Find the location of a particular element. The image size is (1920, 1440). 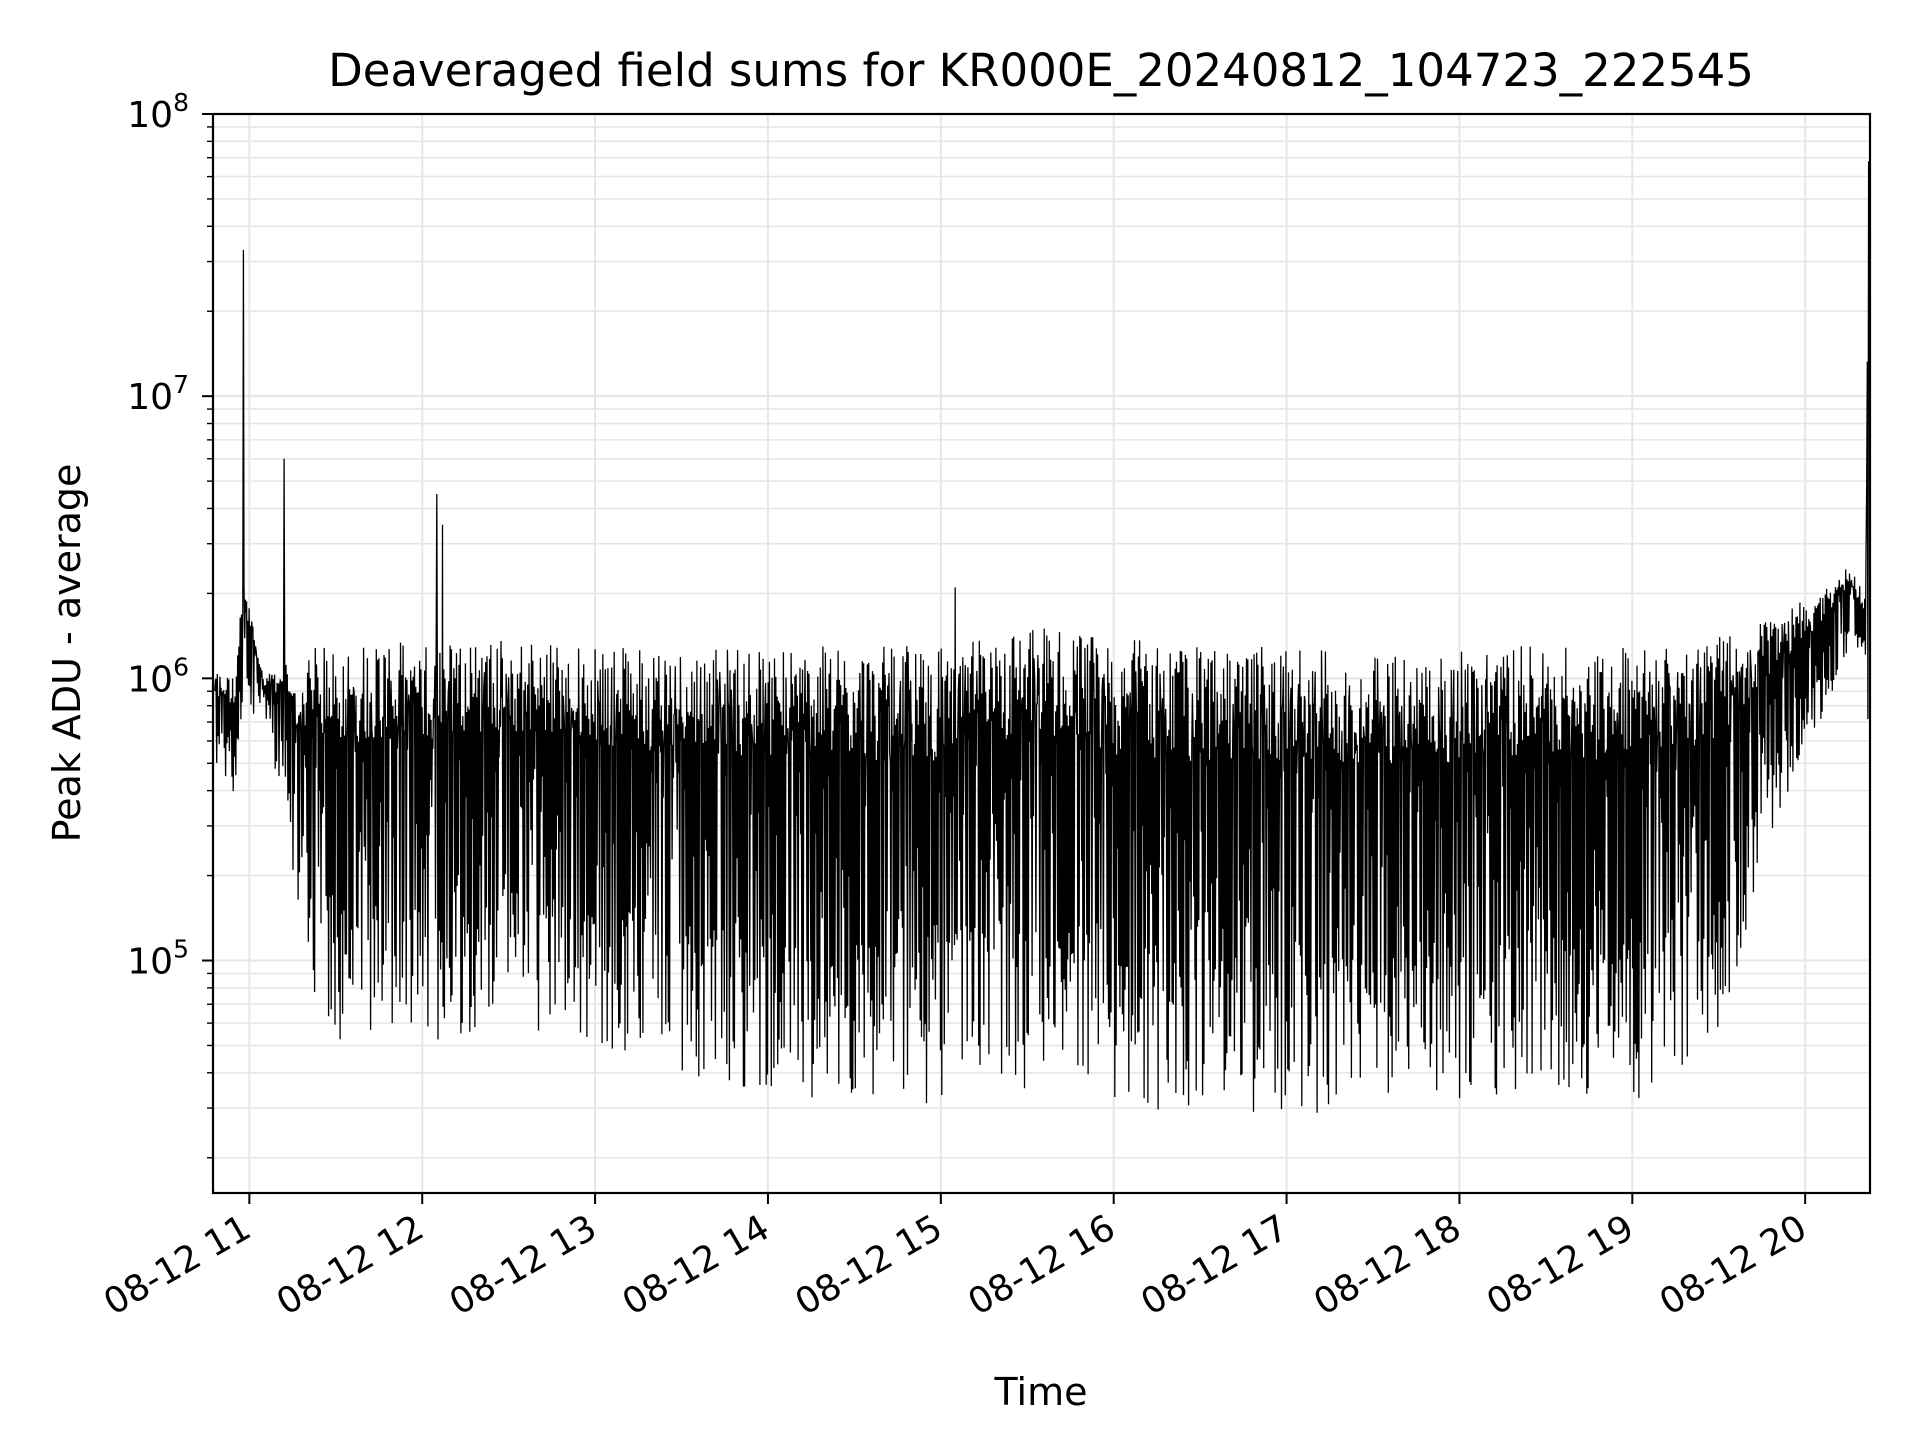

y-tick-label: 10⁵ is located at coordinates (158, 959).